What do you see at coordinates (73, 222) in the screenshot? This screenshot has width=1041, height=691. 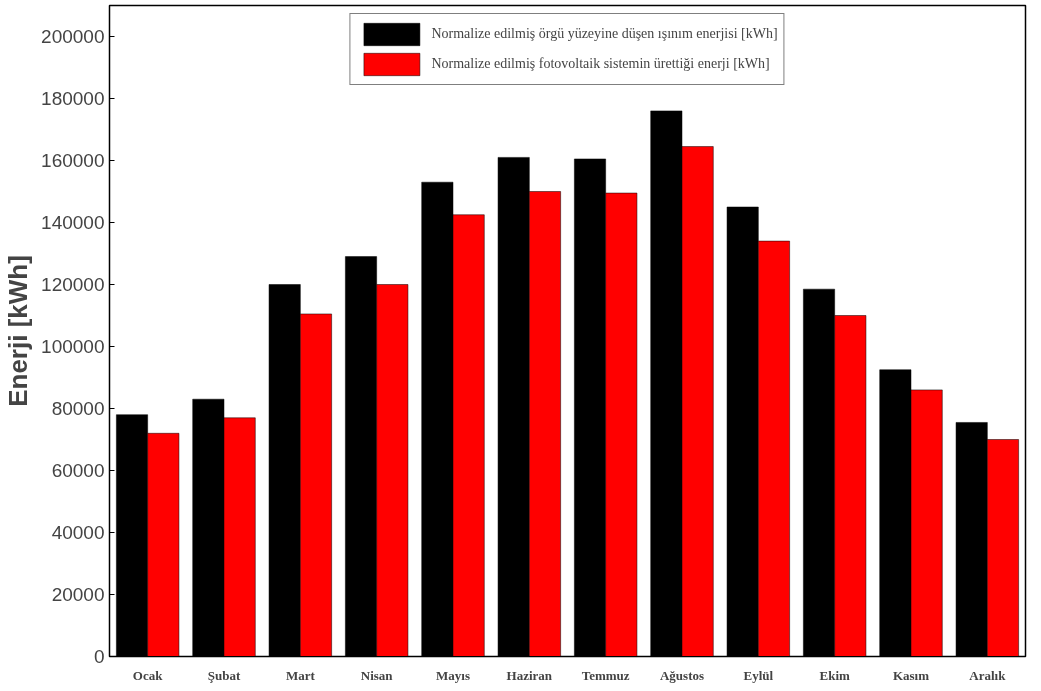 I see `y-tick-label: 140000` at bounding box center [73, 222].